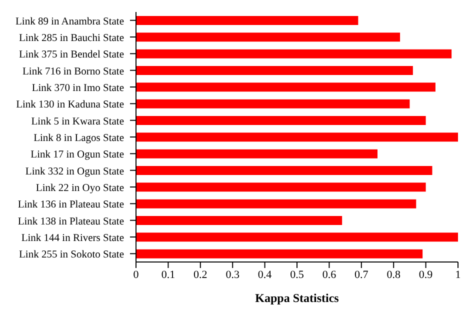  Describe the element at coordinates (74, 172) in the screenshot. I see `y-tick-label: Link 332 in Ogun State` at that location.